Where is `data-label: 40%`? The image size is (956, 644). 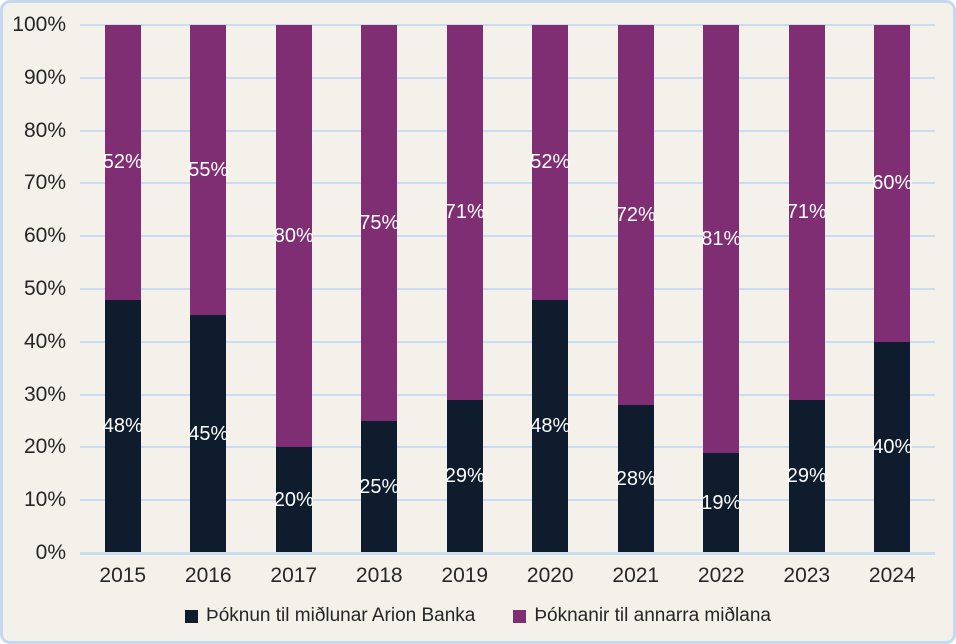 data-label: 40% is located at coordinates (892, 447).